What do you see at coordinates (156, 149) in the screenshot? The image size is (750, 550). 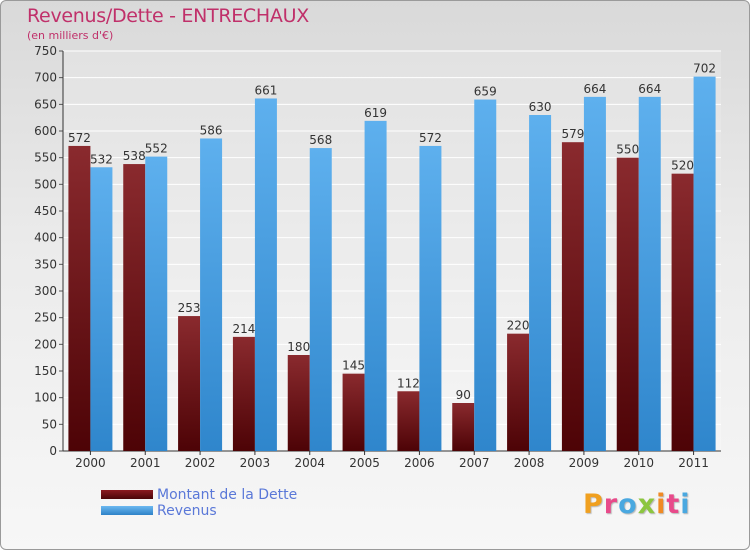 I see `data-label-revenus: 552` at bounding box center [156, 149].